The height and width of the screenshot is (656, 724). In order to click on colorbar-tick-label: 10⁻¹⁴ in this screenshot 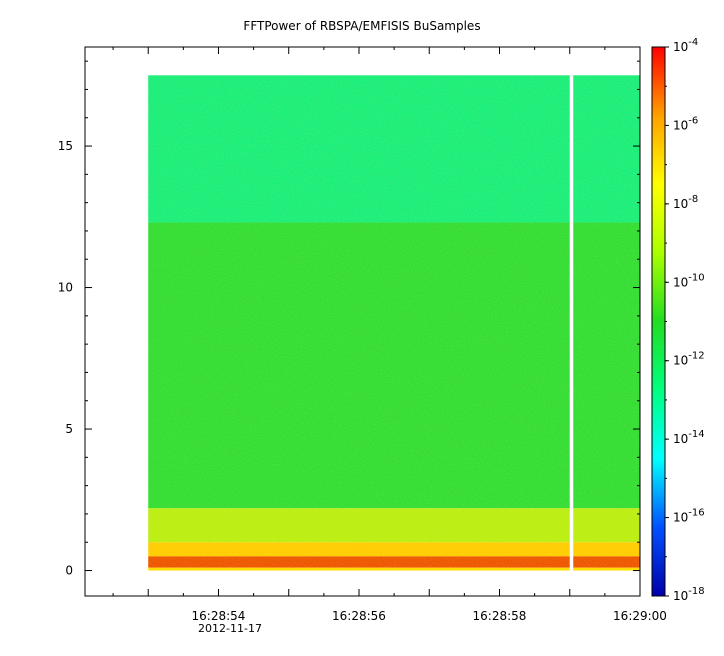, I will do `click(689, 437)`.